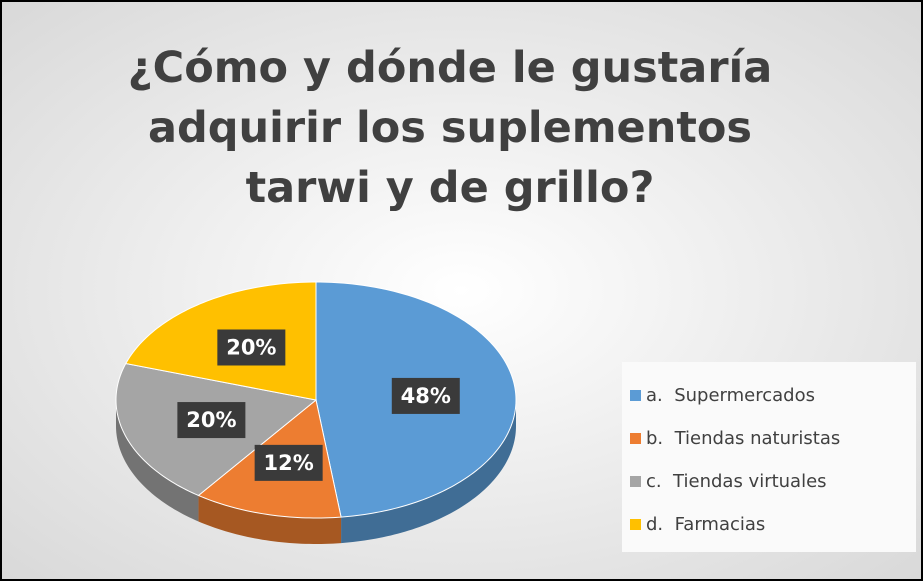  I want to click on legend-box, so click(769, 457).